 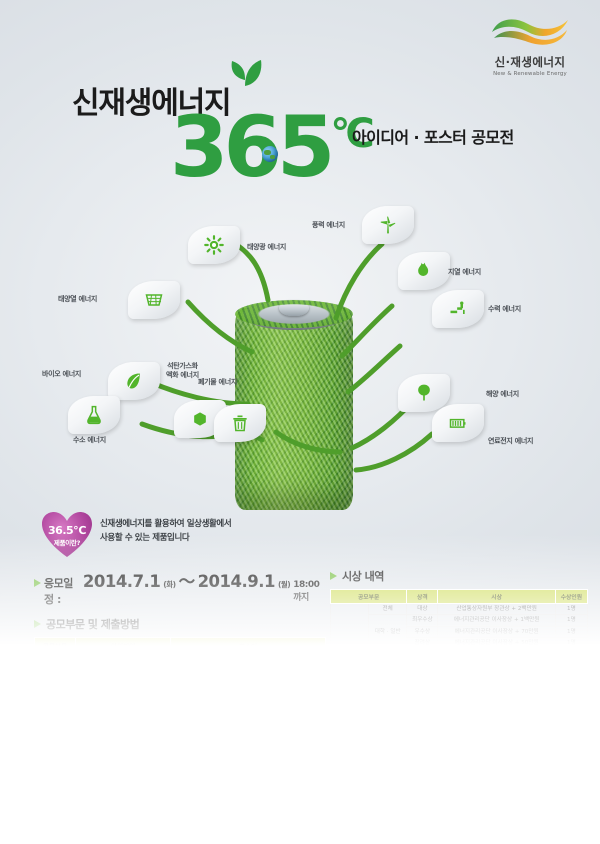 What do you see at coordinates (61, 374) in the screenshot?
I see `leaf-label-2: 바이오 에너지` at bounding box center [61, 374].